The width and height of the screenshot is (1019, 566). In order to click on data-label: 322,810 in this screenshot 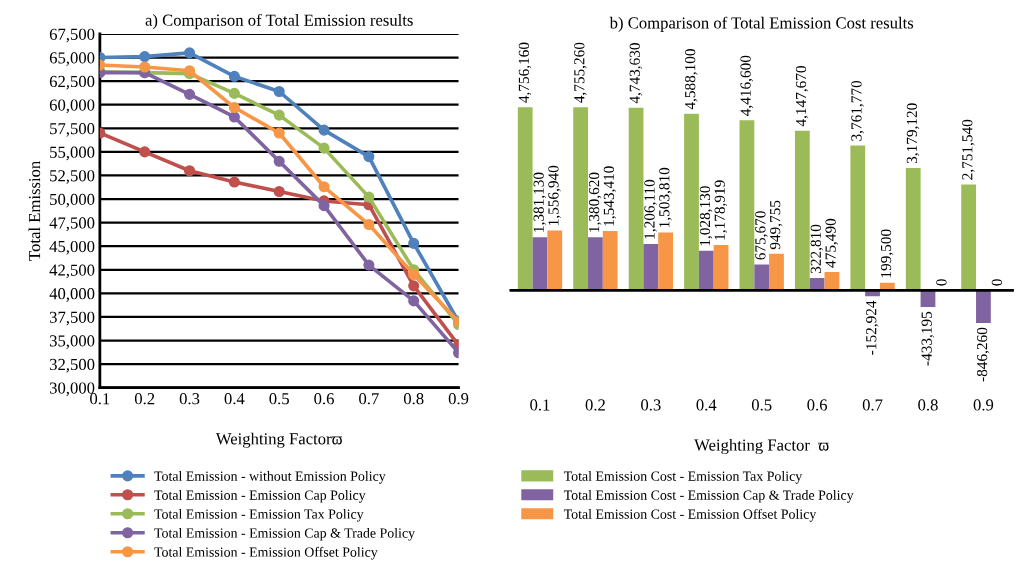, I will do `click(817, 249)`.